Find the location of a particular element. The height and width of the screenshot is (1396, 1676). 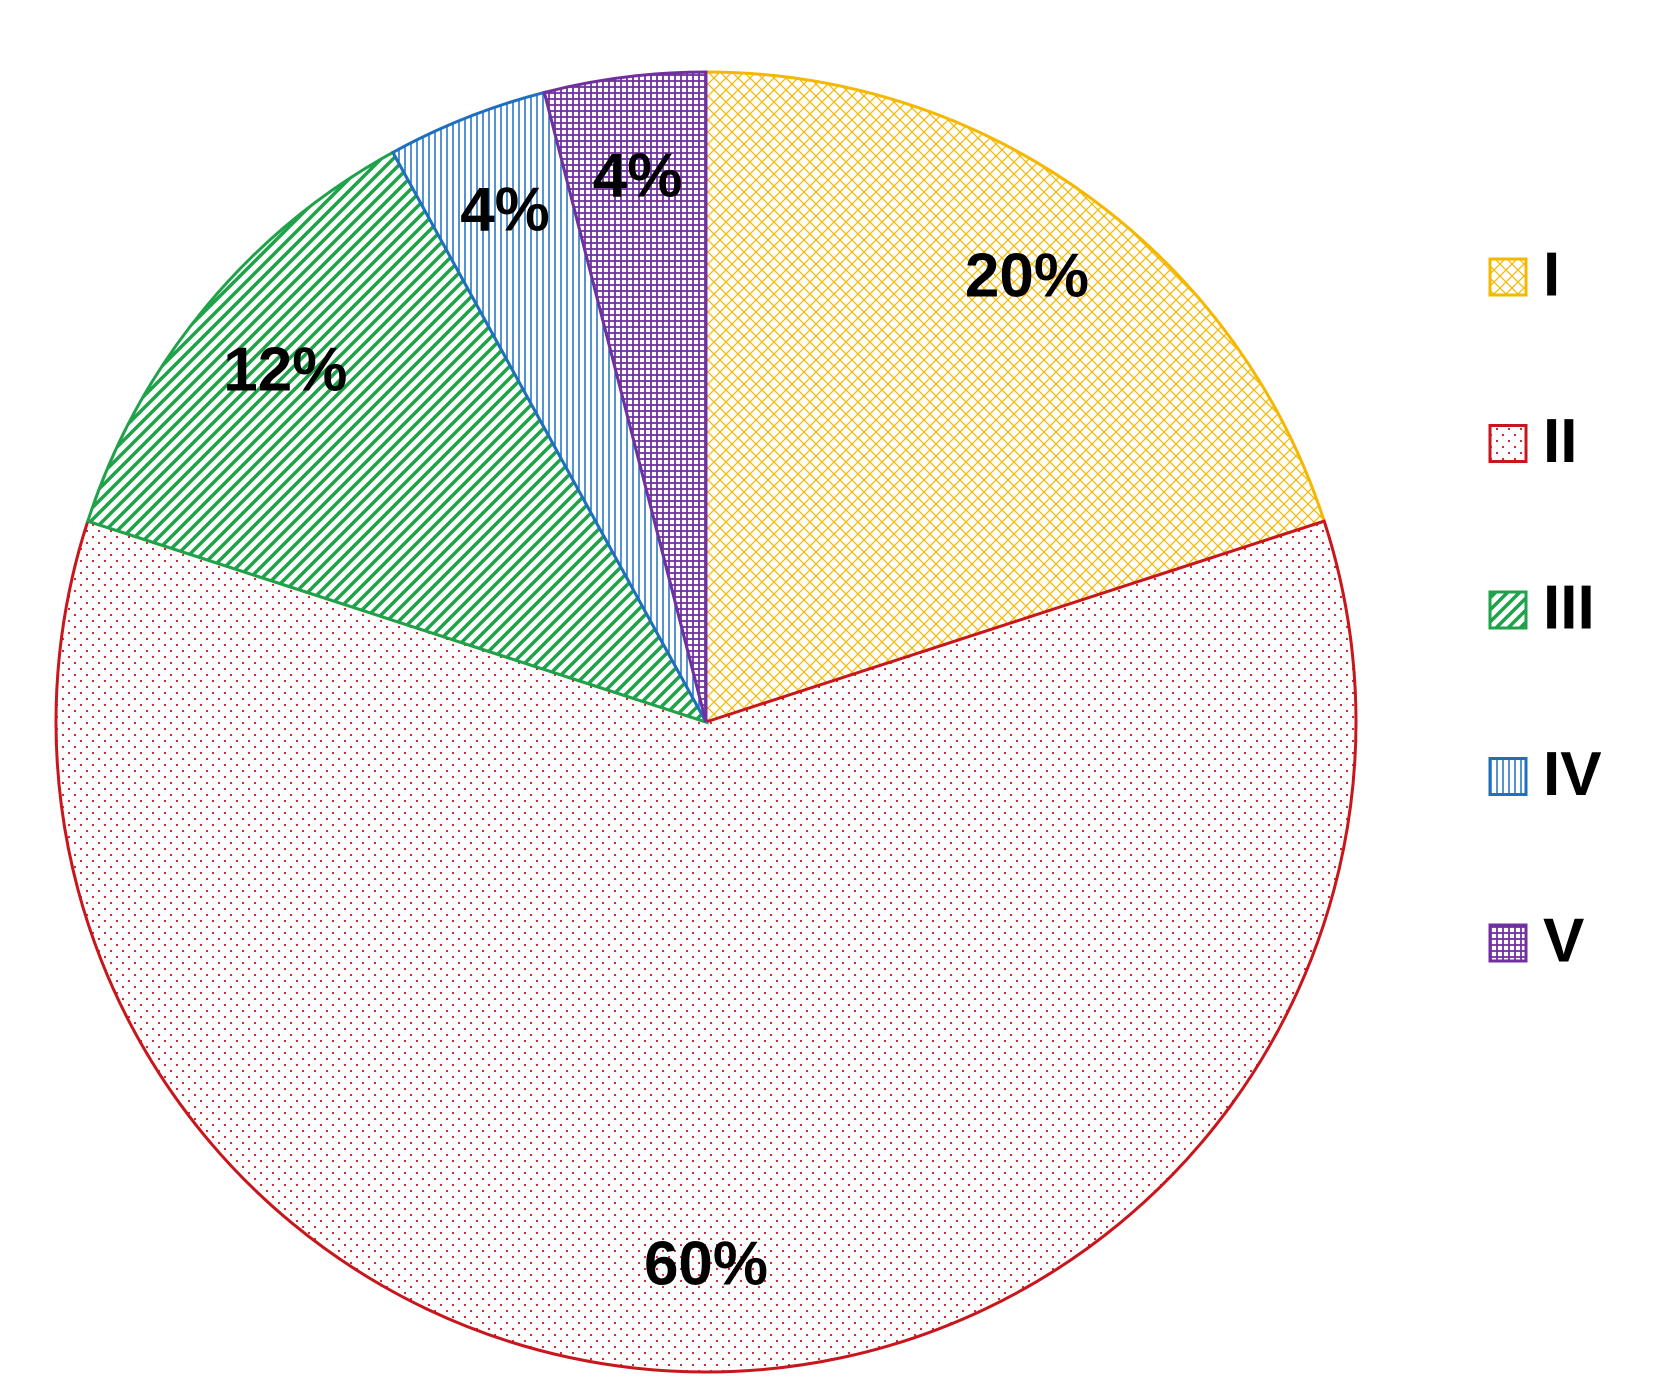

legend-label: I is located at coordinates (1551, 274).